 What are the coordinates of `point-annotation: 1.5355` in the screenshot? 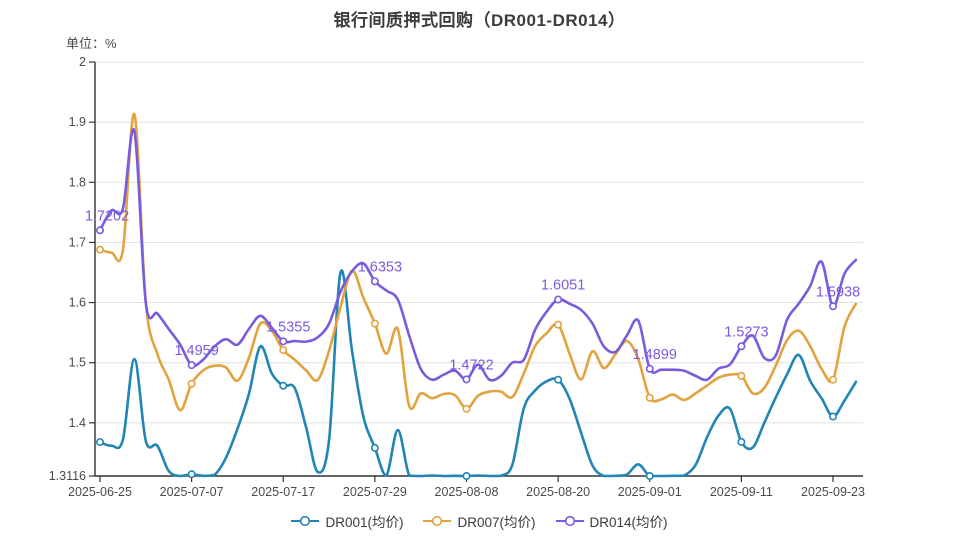 It's located at (288, 327).